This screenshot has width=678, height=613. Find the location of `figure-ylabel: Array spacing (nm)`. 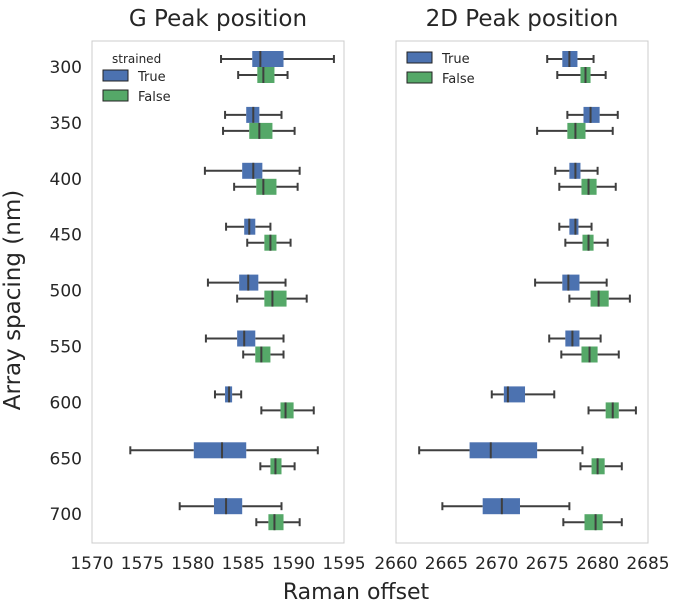

figure-ylabel: Array spacing (nm) is located at coordinates (13, 300).